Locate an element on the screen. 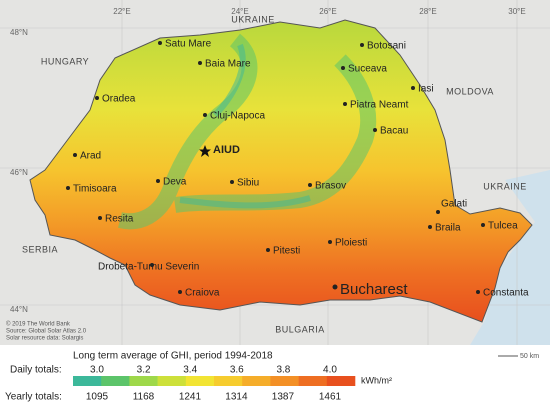 This screenshot has height=405, width=550. graticule-label: 24°E is located at coordinates (239, 11).